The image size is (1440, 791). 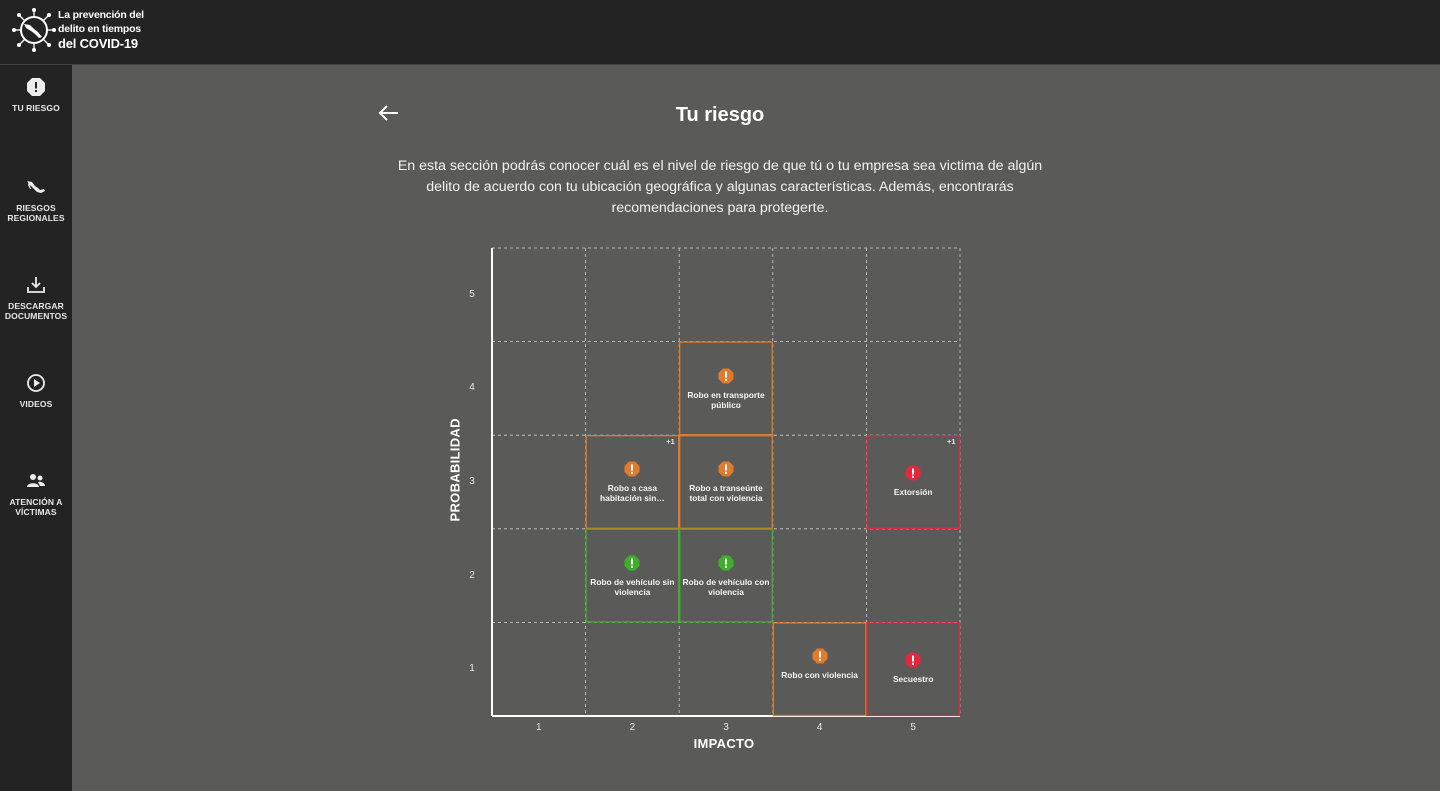 I want to click on x-tick-label: 1, so click(x=539, y=727).